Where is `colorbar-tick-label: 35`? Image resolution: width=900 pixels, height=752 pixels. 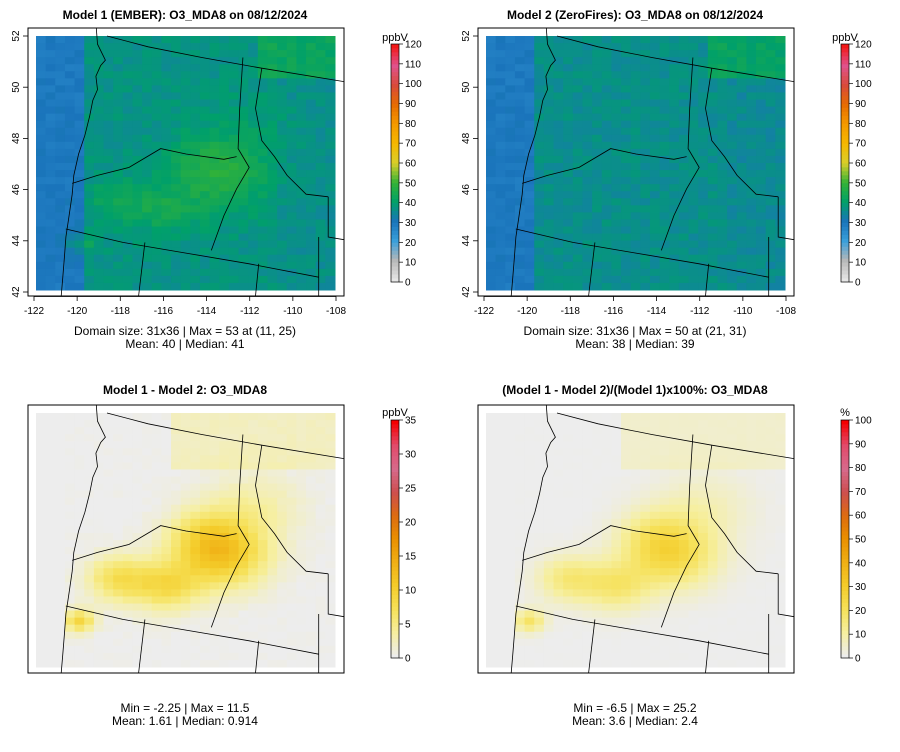 colorbar-tick-label: 35 is located at coordinates (411, 421).